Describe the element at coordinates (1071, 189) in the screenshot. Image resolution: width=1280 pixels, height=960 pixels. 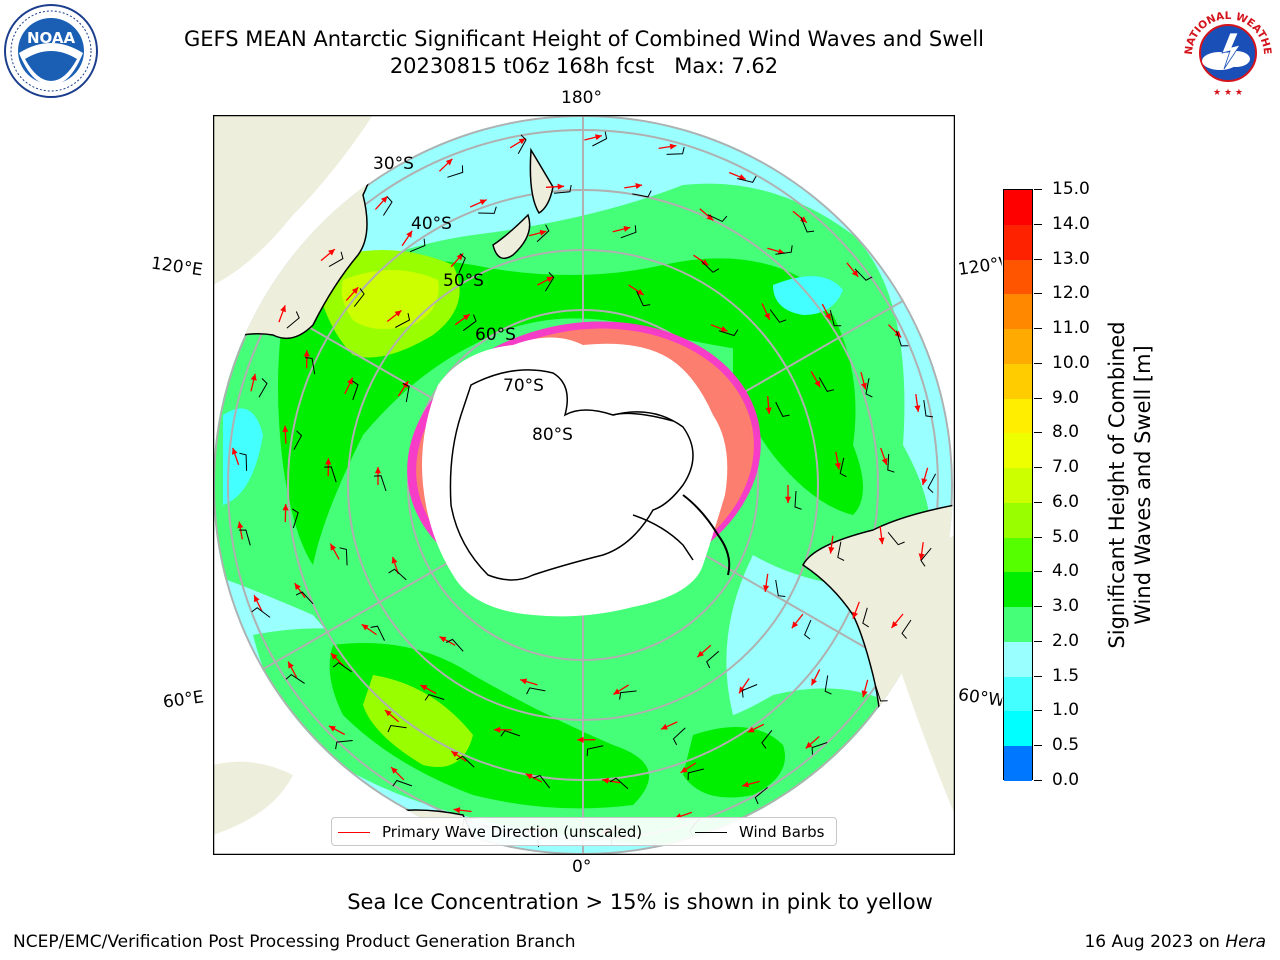
I see `colorbar-tick-label: 15.0` at that location.